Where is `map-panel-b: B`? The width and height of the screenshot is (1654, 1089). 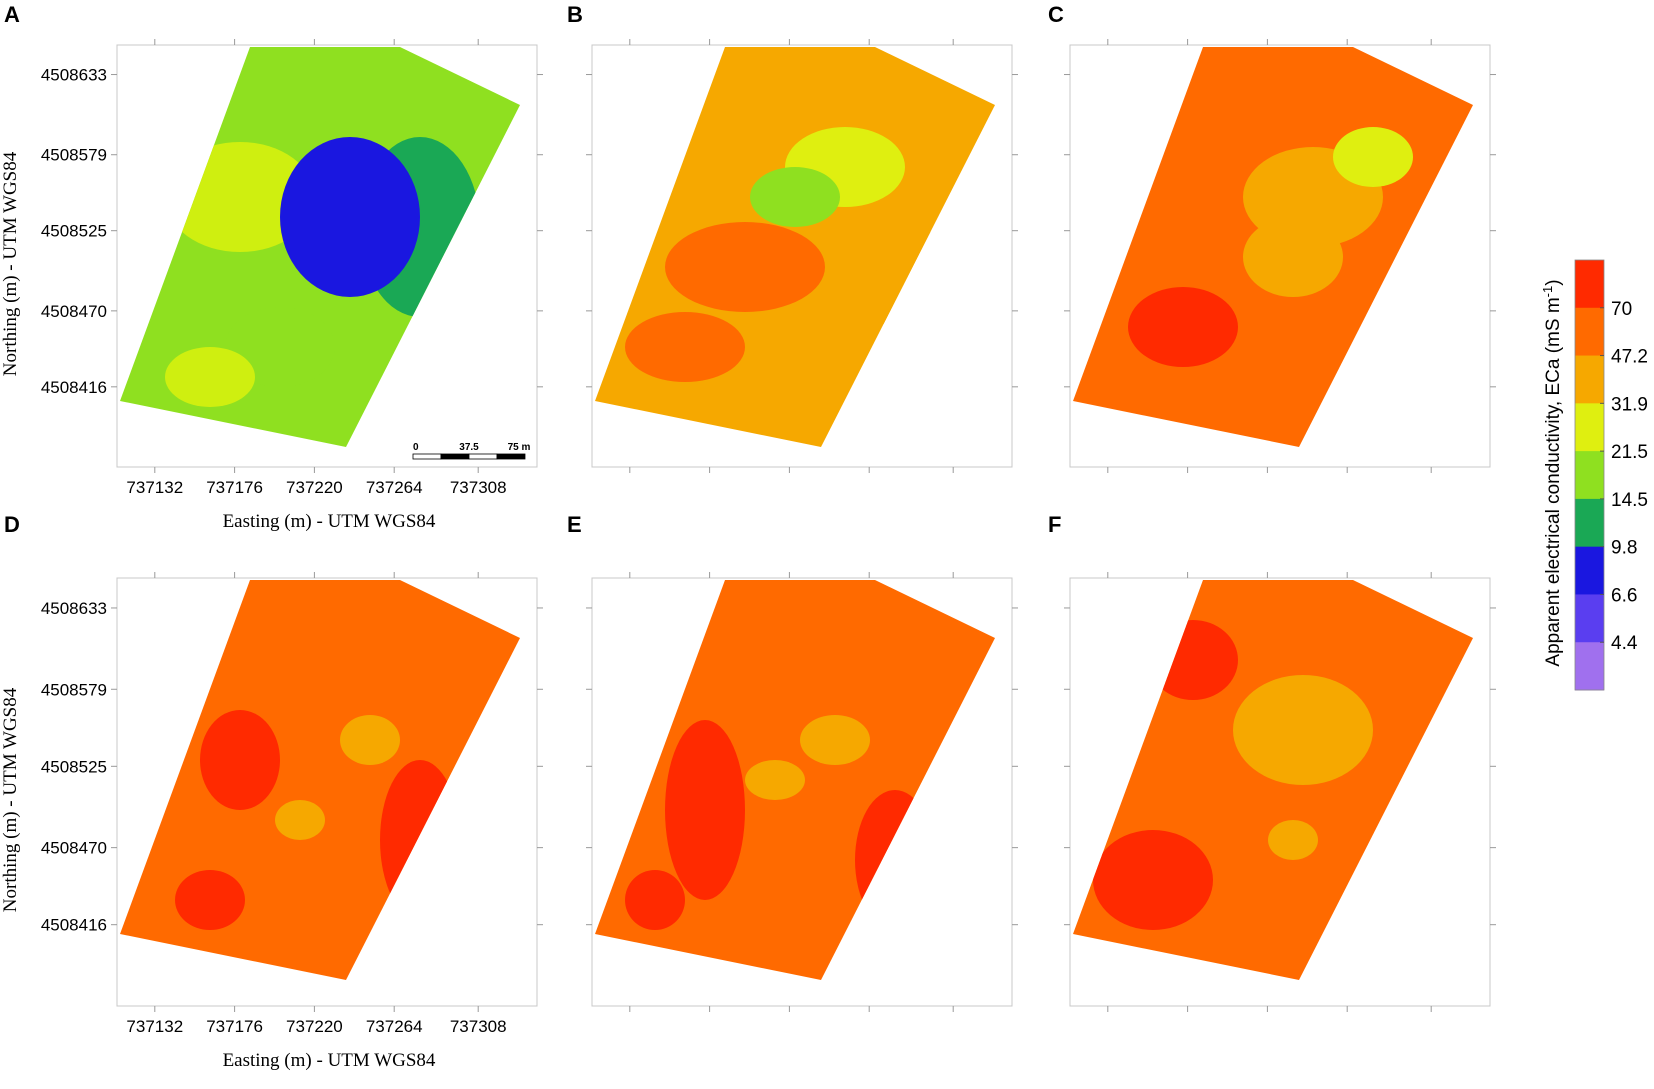 map-panel-b: B is located at coordinates (792, 237).